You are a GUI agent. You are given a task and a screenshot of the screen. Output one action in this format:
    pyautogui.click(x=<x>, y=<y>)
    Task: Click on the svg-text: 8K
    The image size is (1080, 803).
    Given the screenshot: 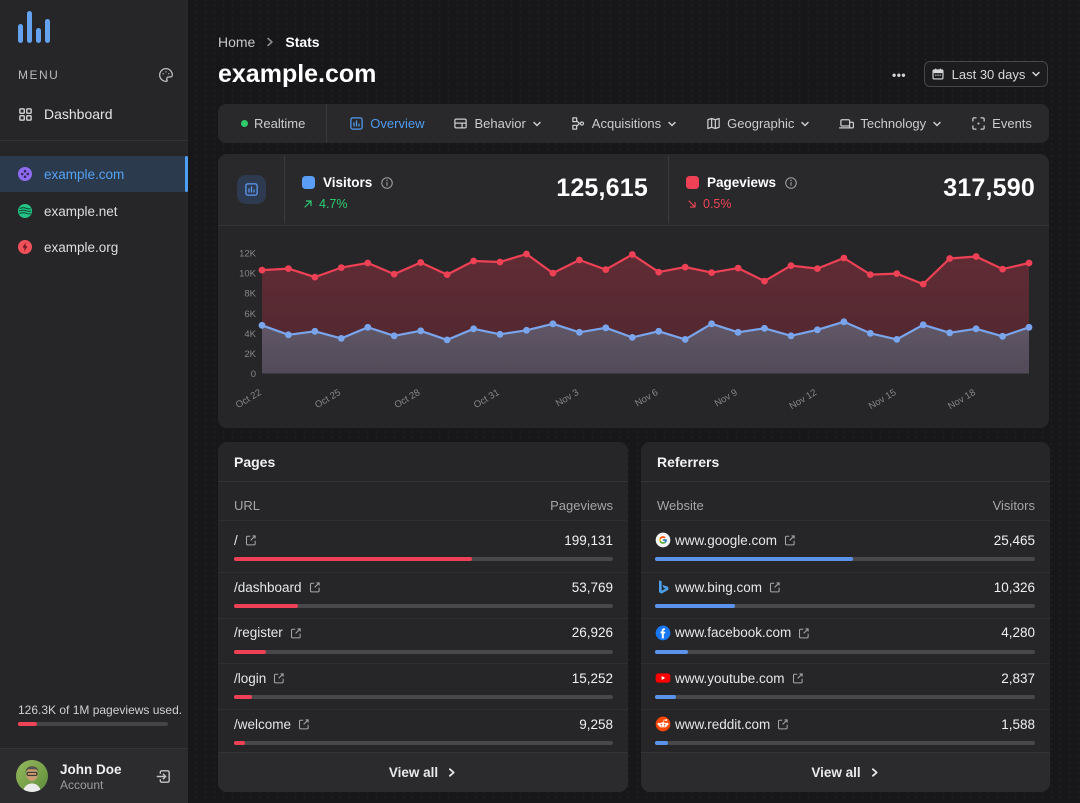 What is the action you would take?
    pyautogui.click(x=250, y=294)
    